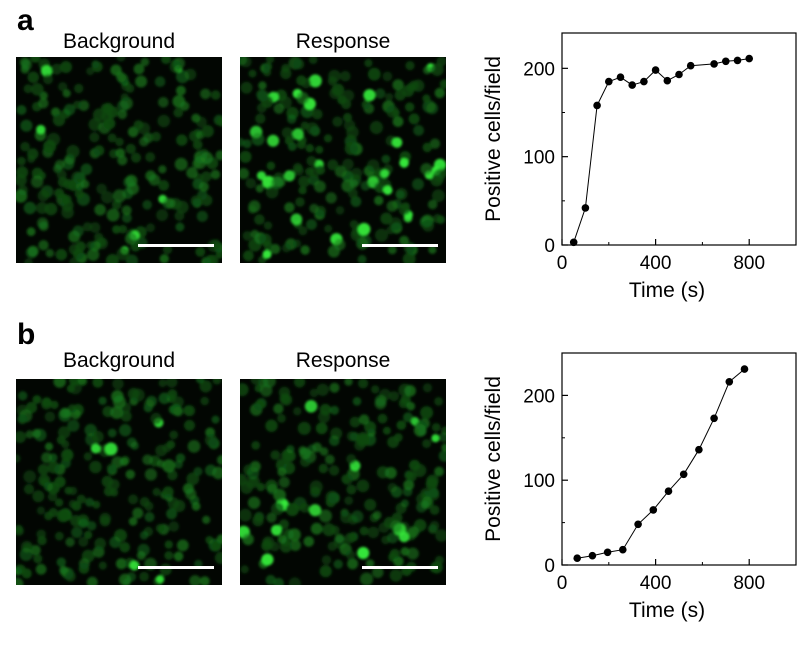  I want to click on image-title-response-b: Response, so click(343, 360).